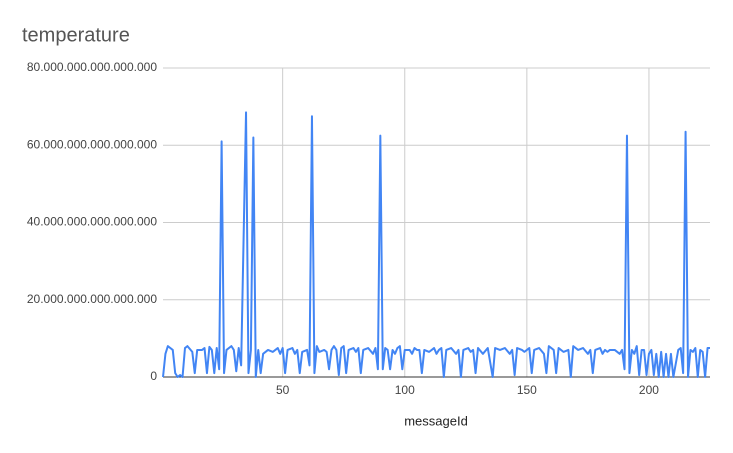 This screenshot has width=733, height=453. Describe the element at coordinates (153, 376) in the screenshot. I see `y-tick-label: 0` at that location.